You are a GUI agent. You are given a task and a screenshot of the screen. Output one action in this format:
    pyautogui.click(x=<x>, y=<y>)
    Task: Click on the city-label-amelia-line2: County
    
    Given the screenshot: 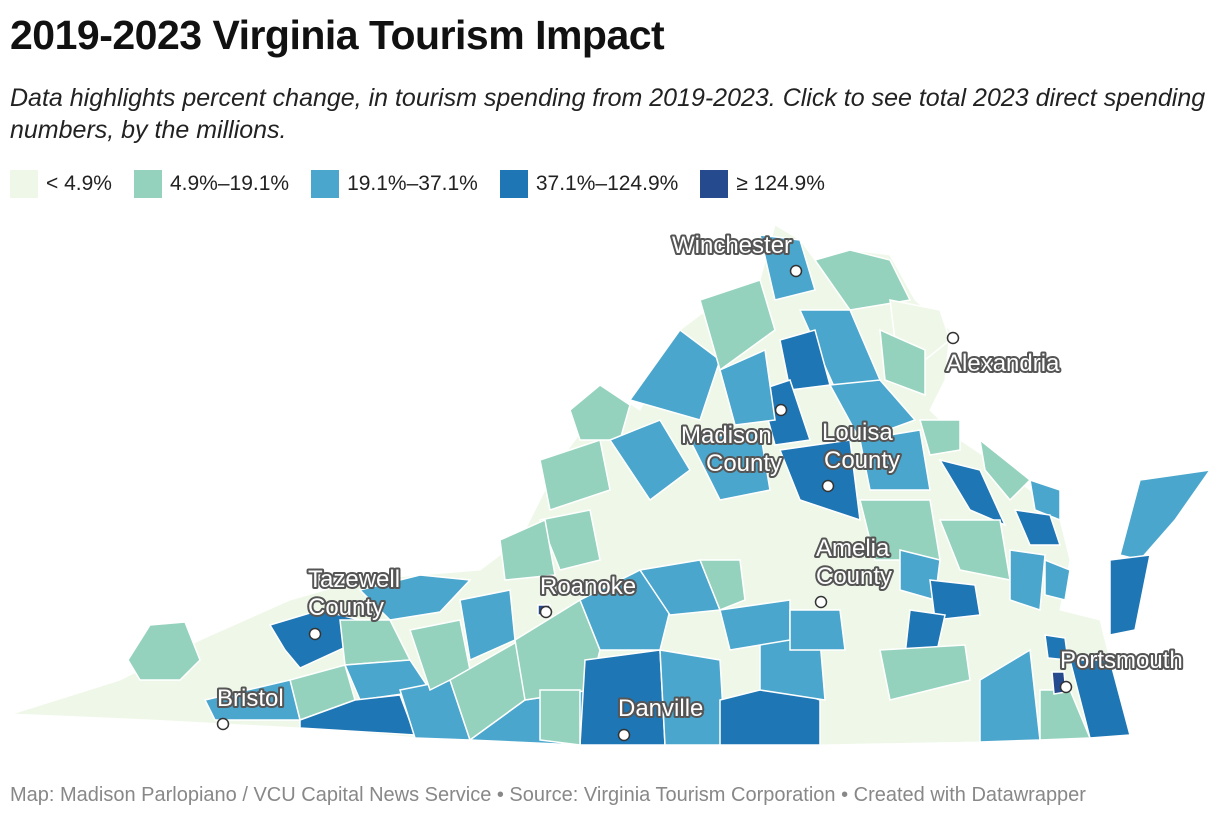 What is the action you would take?
    pyautogui.click(x=854, y=576)
    